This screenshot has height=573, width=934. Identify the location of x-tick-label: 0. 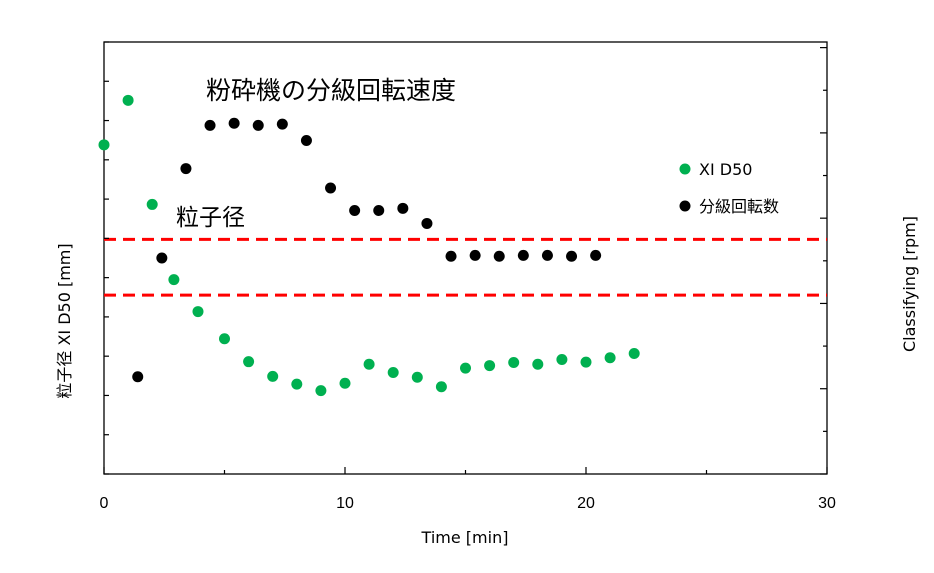
(104, 503).